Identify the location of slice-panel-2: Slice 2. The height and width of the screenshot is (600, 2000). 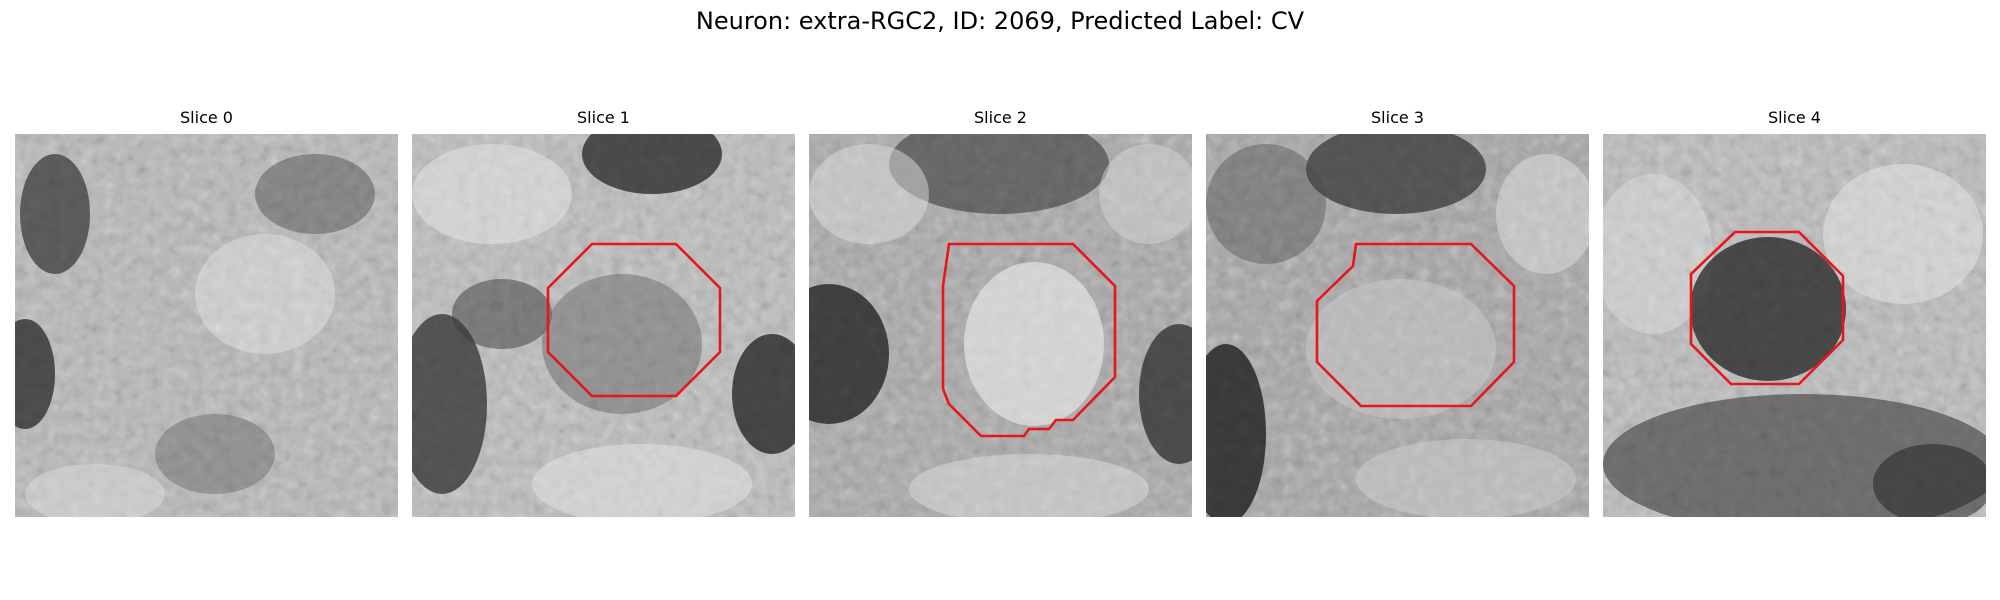
(1000, 312).